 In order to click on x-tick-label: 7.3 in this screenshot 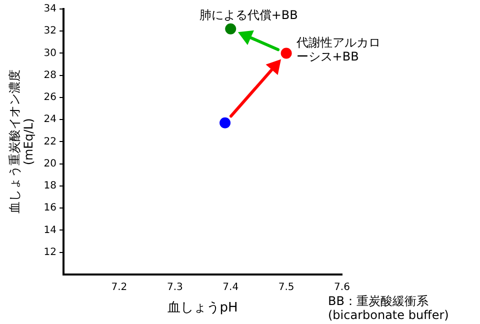, I will do `click(174, 287)`.